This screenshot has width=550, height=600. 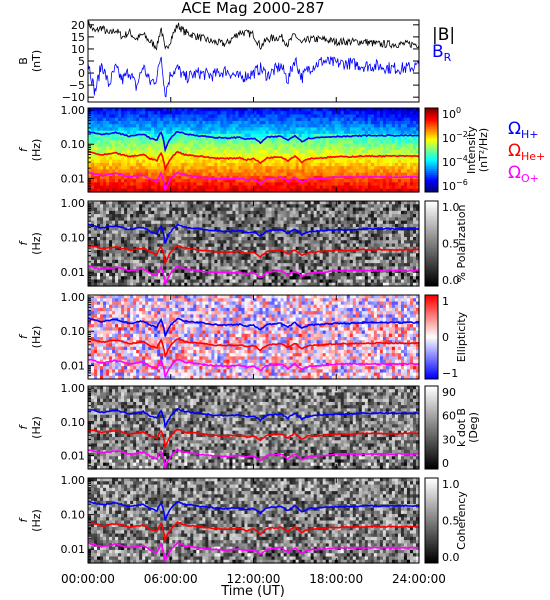 I want to click on legend-subscript: He+, so click(x=533, y=156).